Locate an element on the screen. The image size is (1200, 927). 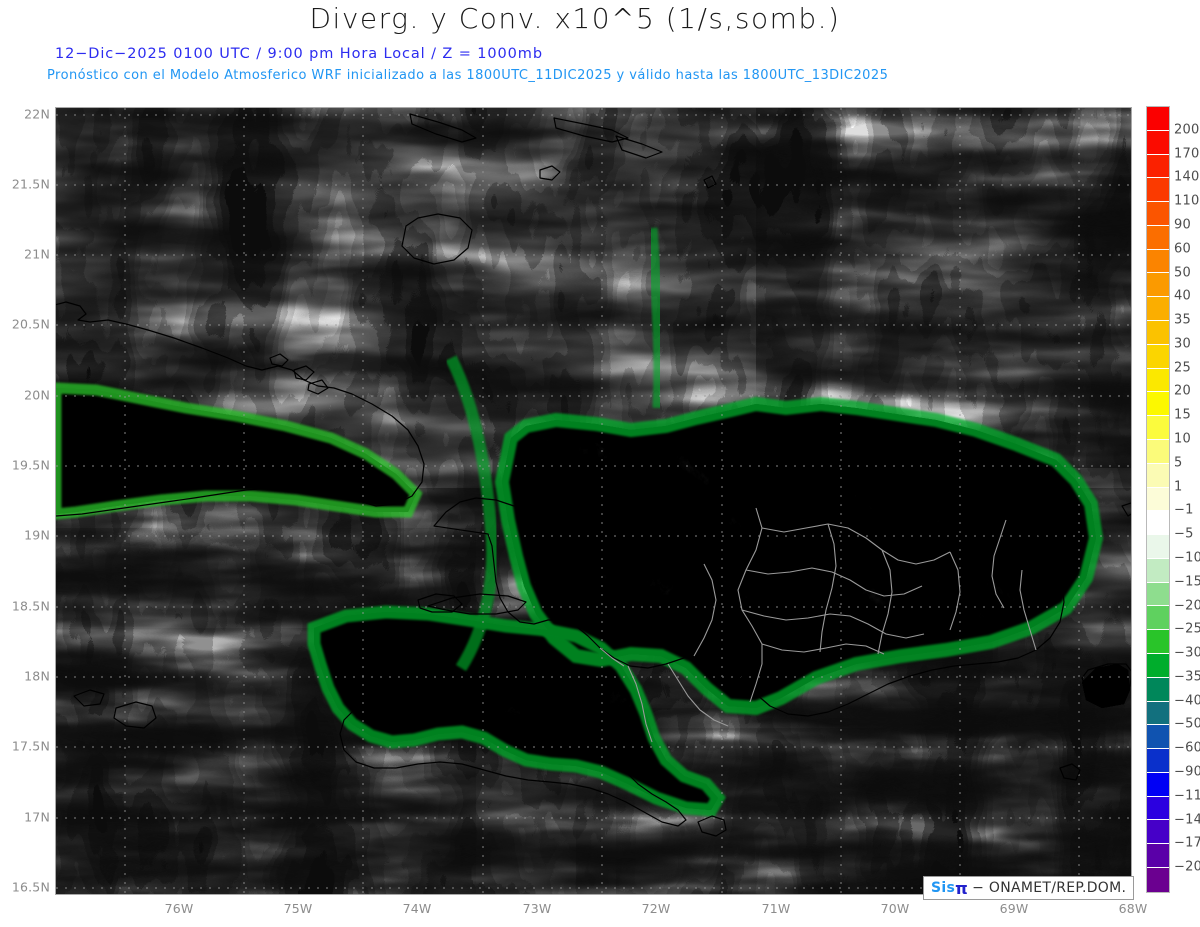
lat-tick-label: 19.5N is located at coordinates (30, 465).